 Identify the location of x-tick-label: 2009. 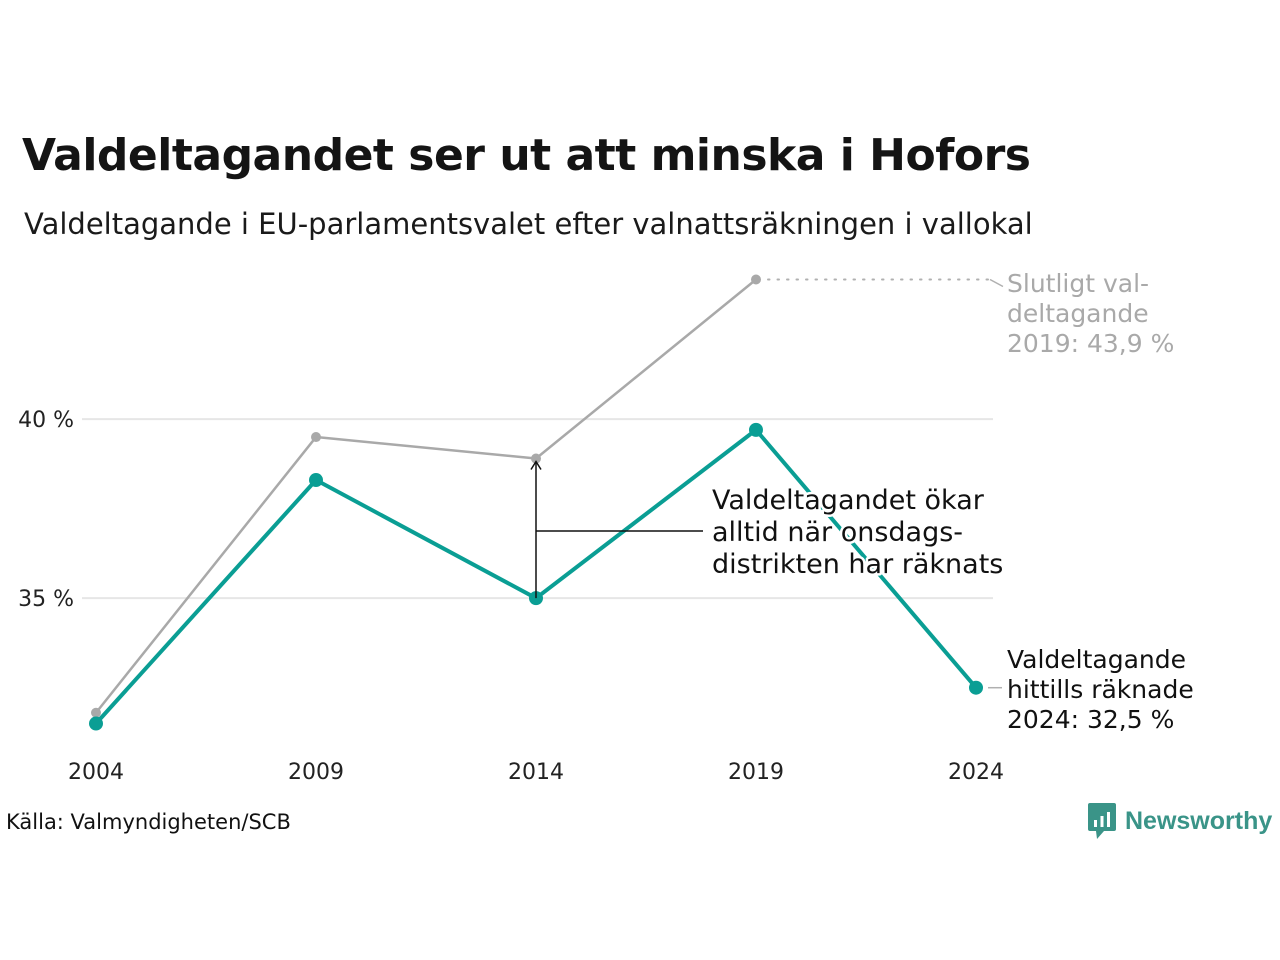
(316, 772).